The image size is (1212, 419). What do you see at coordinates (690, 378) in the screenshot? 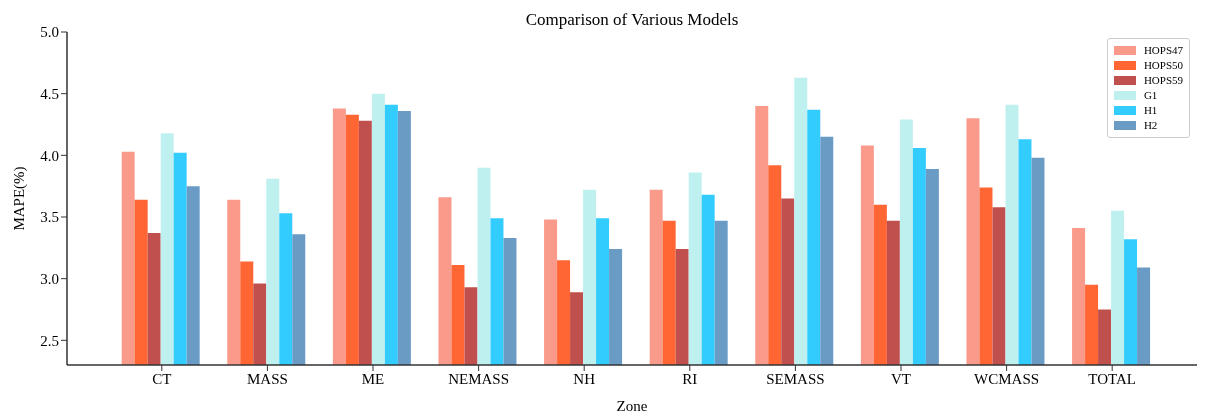
I see `x-tick-label: RI` at bounding box center [690, 378].